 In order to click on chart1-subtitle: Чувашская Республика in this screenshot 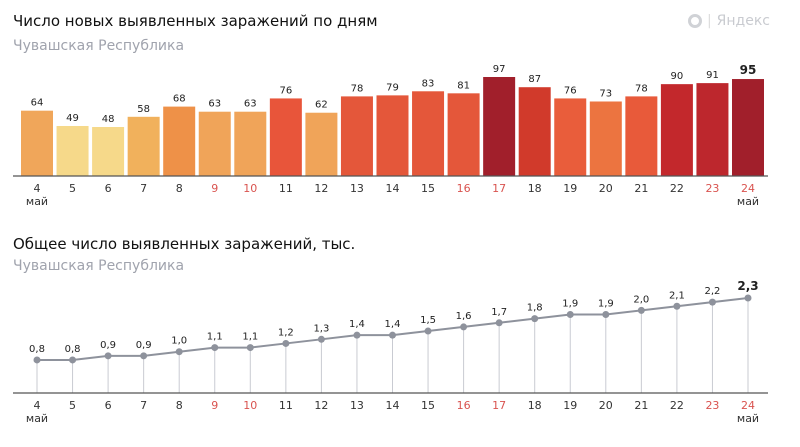, I will do `click(99, 46)`.